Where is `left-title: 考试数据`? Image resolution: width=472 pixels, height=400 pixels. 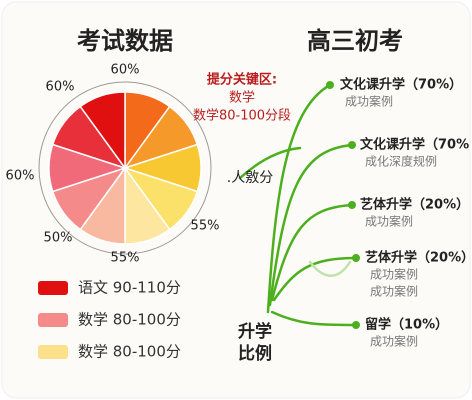
left-title: 考试数据 is located at coordinates (125, 41).